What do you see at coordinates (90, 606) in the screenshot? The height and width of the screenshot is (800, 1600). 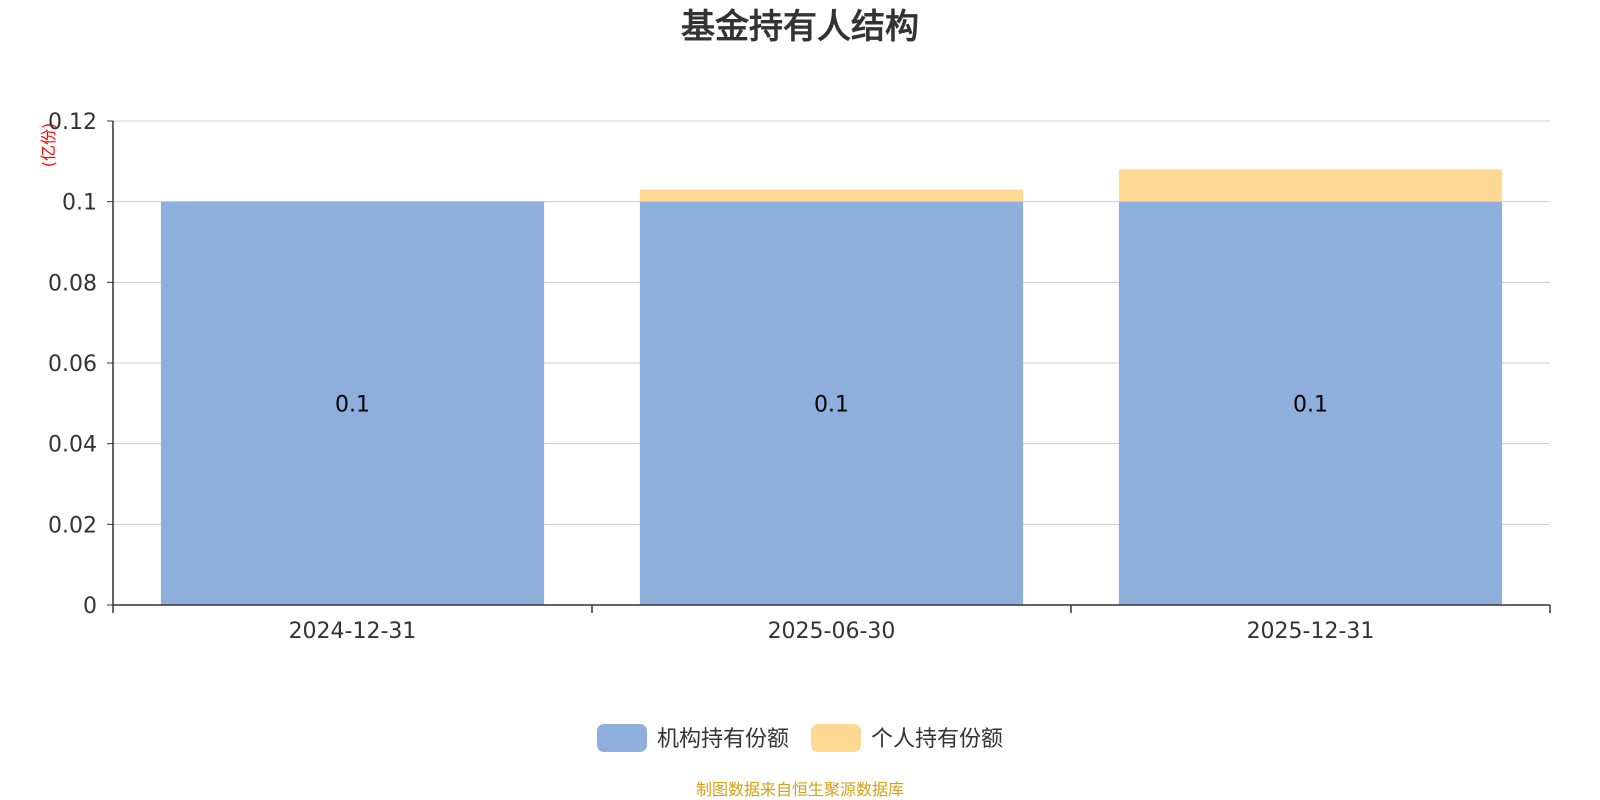 I see `y-tick-label: 0` at bounding box center [90, 606].